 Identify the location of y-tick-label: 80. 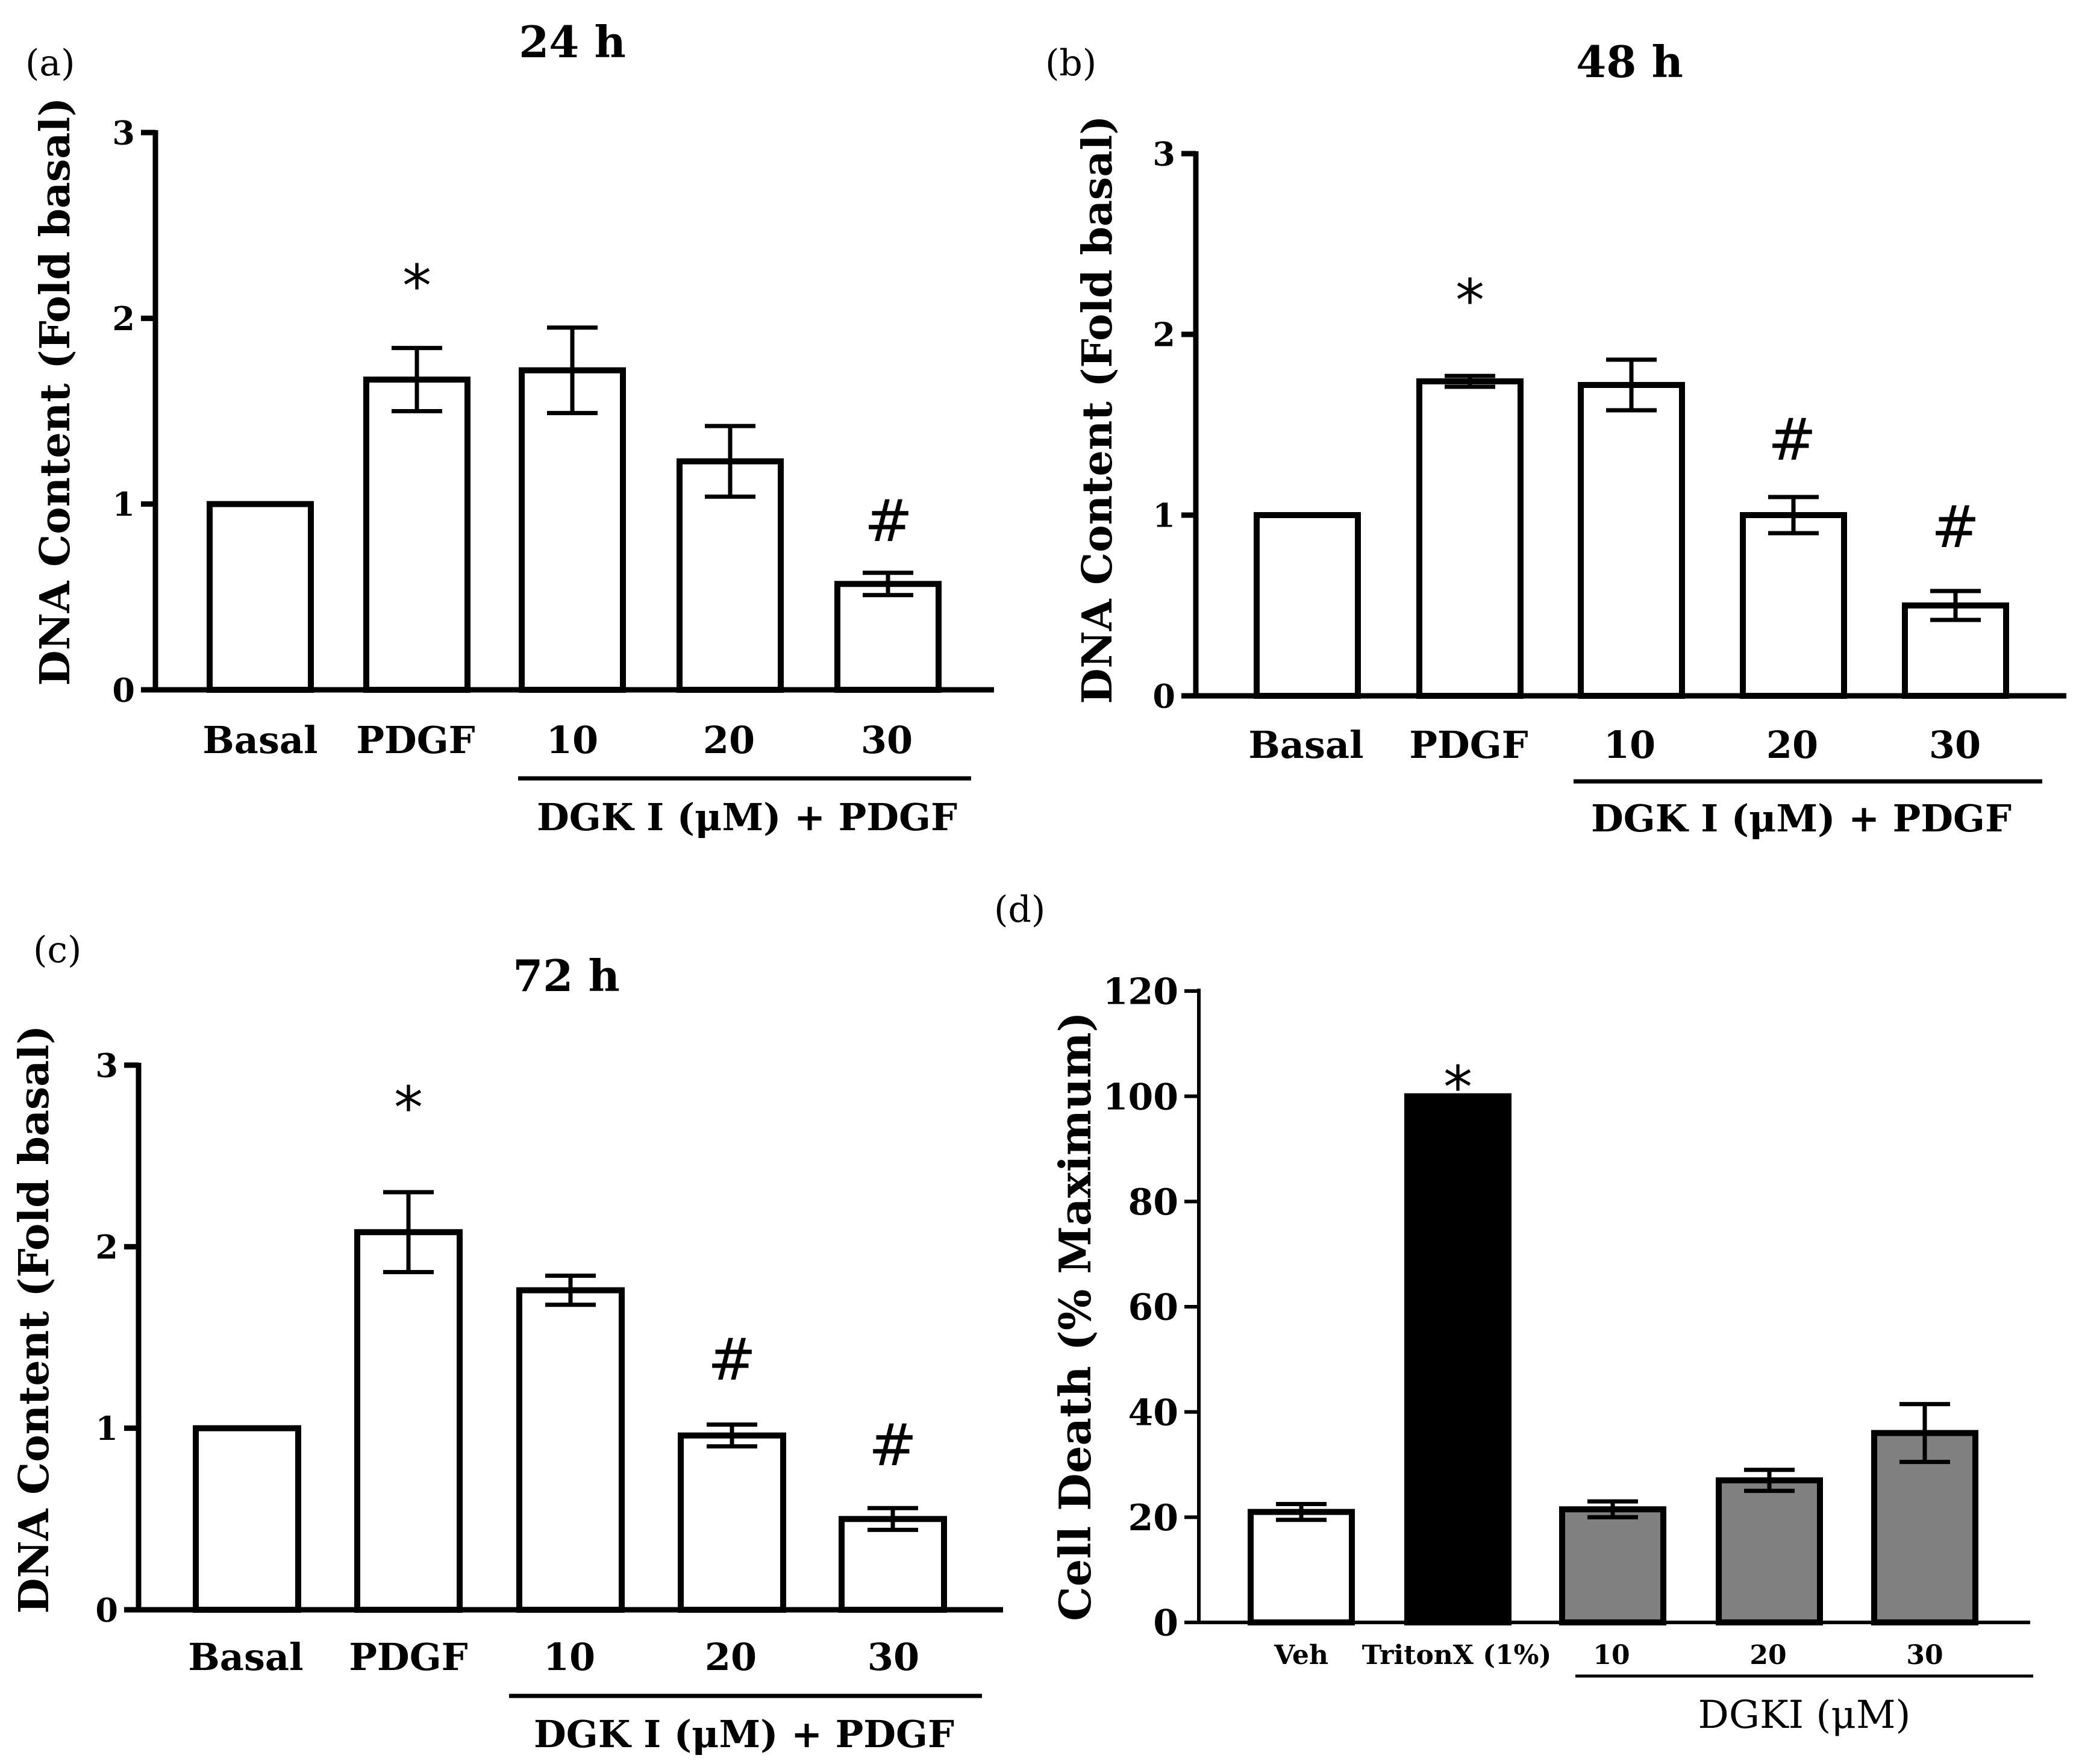
(1153, 1202).